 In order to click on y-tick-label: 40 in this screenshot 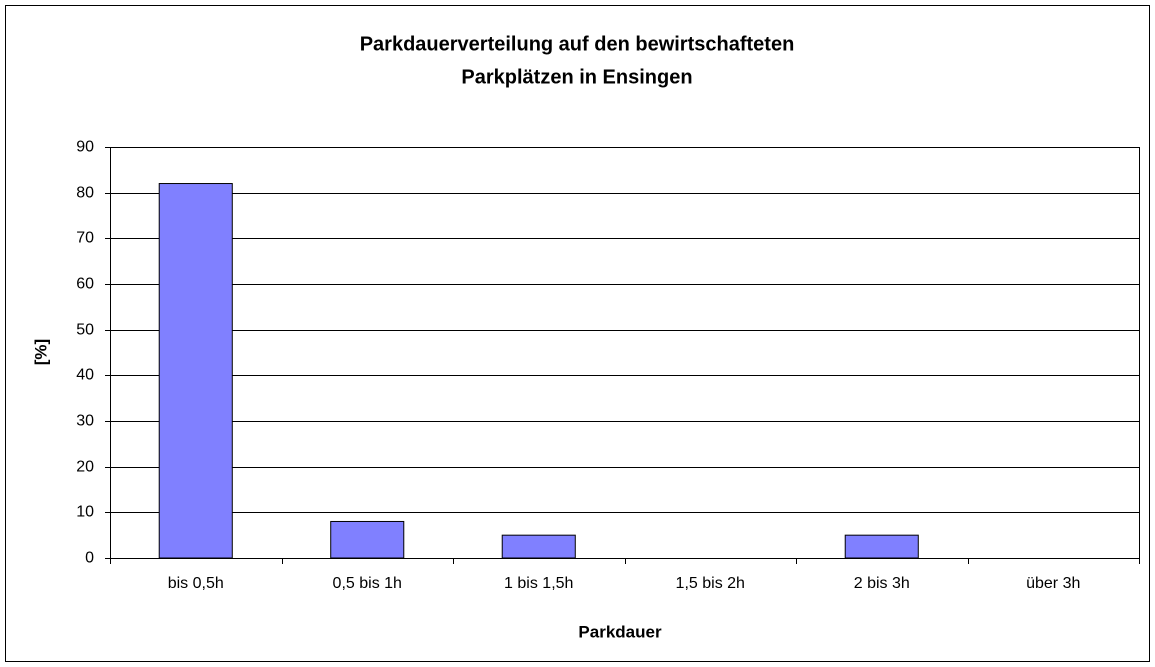, I will do `click(85, 375)`.